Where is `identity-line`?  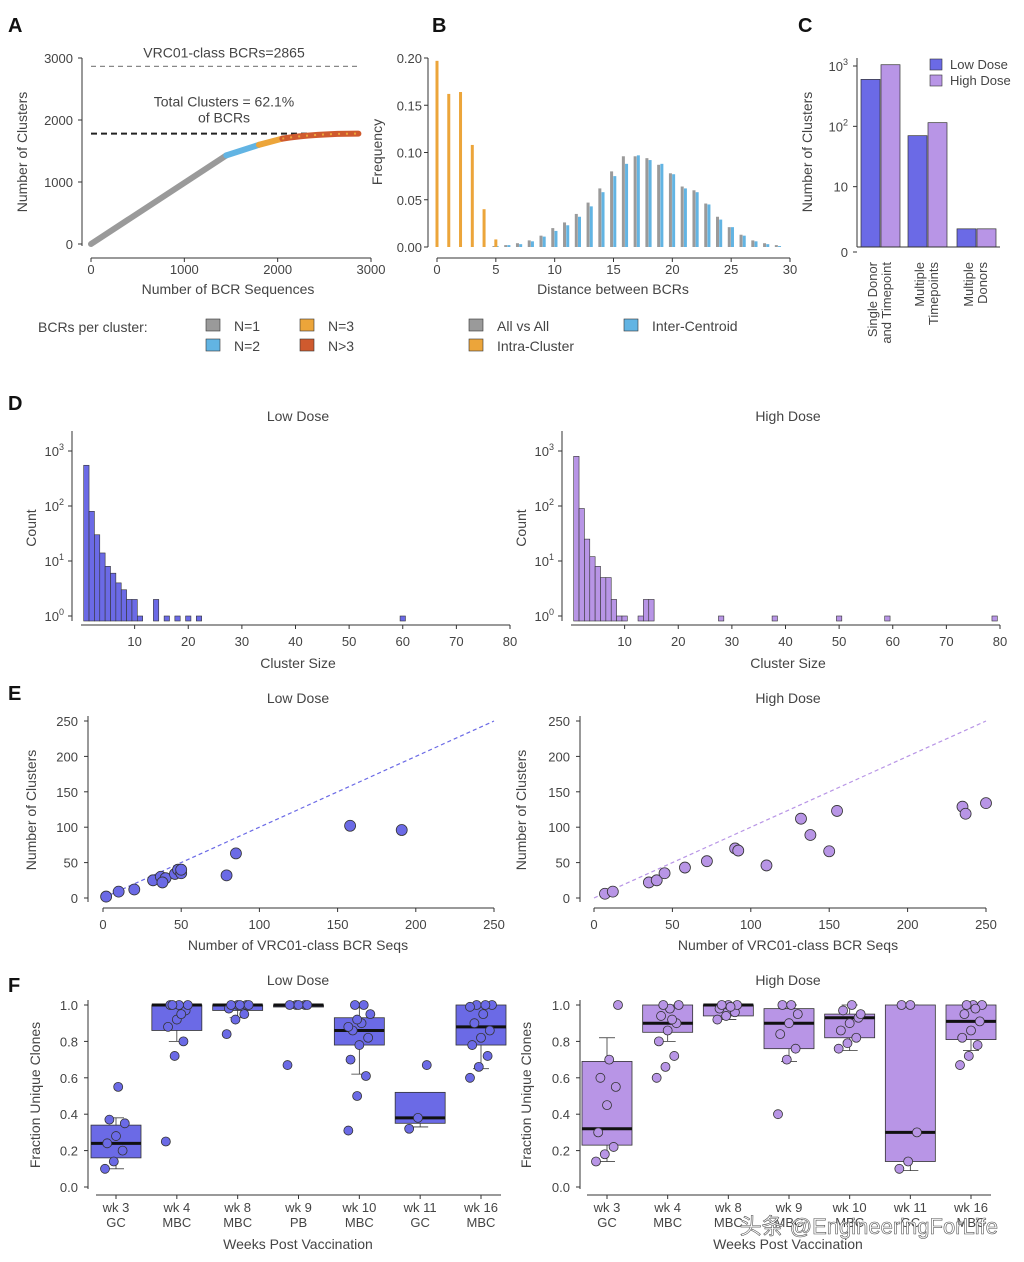 identity-line is located at coordinates (790, 809).